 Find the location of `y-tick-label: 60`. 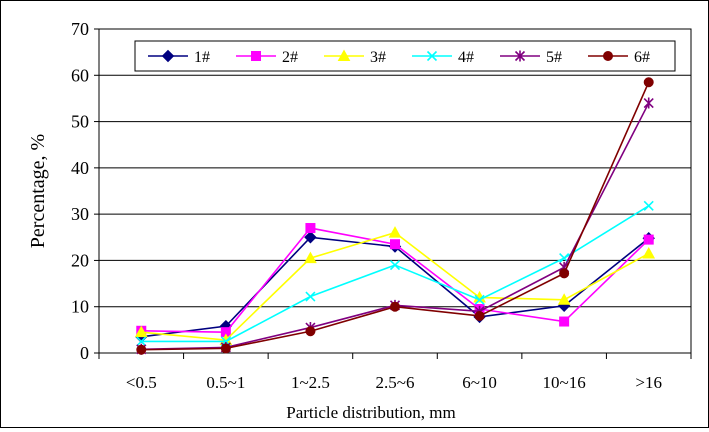

y-tick-label: 60 is located at coordinates (80, 75).